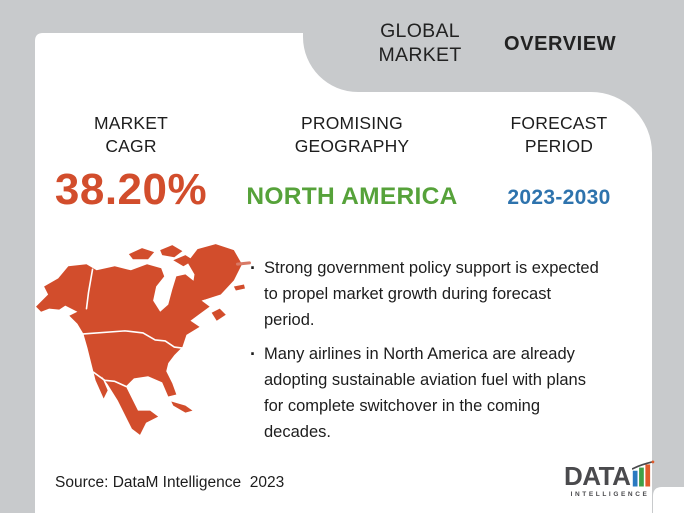 The width and height of the screenshot is (684, 513). I want to click on header-emphasis: OVERVIEW, so click(560, 44).